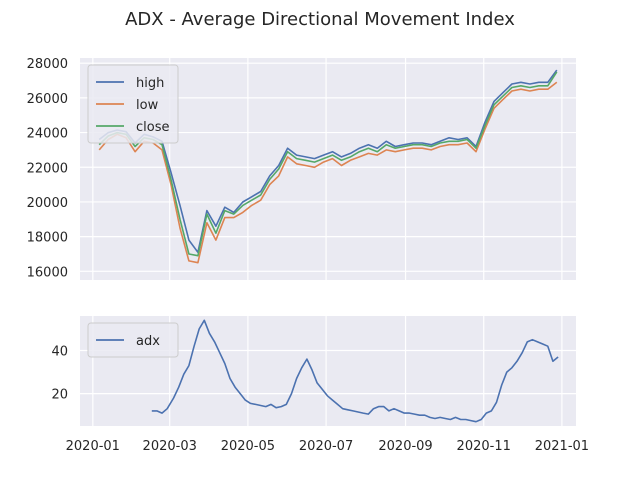 Image resolution: width=640 pixels, height=480 pixels. I want to click on price-legend: high low close, so click(133, 104).